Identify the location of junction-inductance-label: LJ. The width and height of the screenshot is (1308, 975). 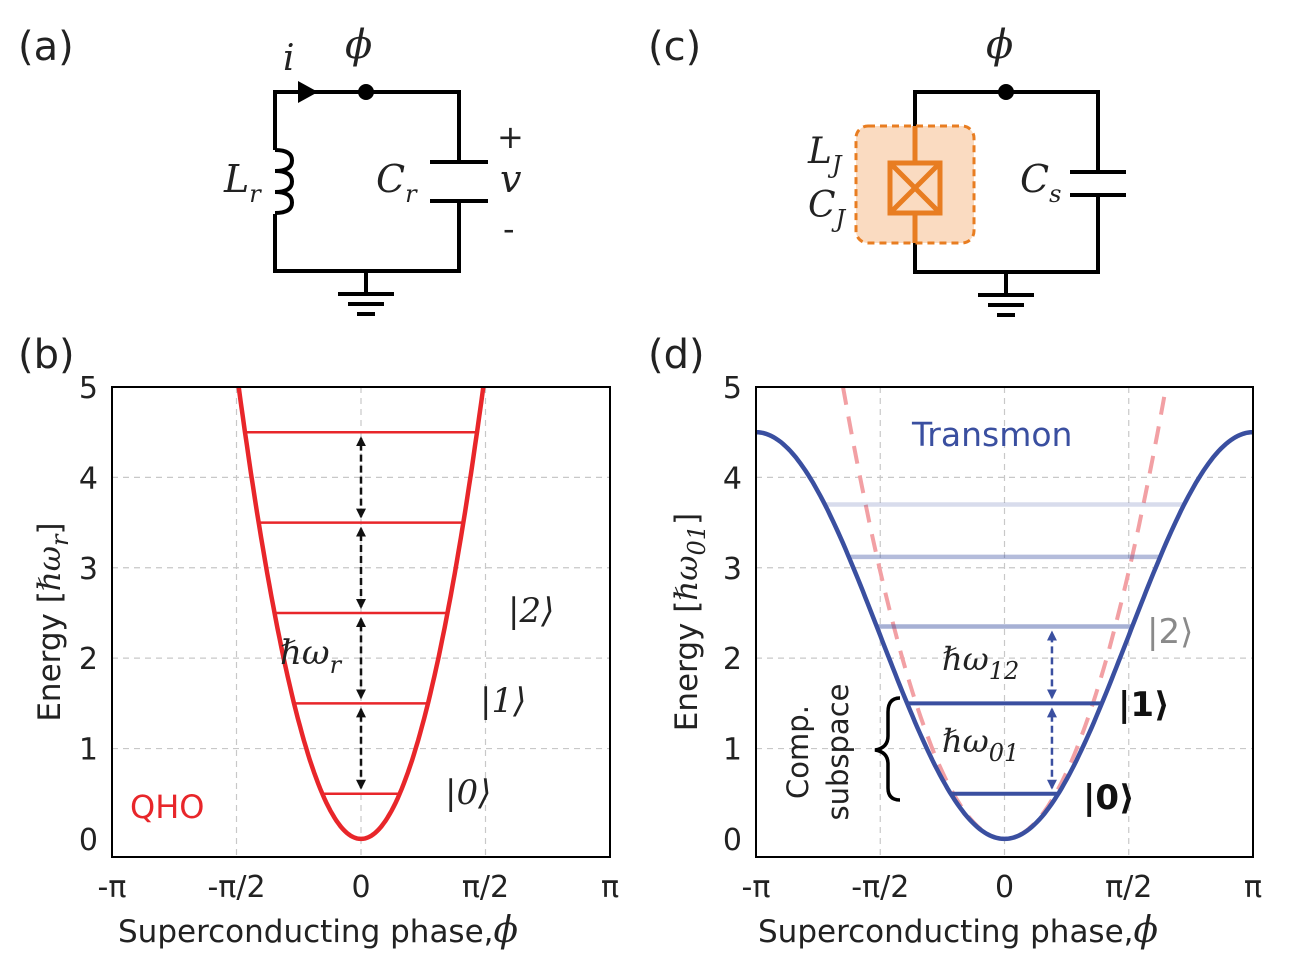
(825, 155).